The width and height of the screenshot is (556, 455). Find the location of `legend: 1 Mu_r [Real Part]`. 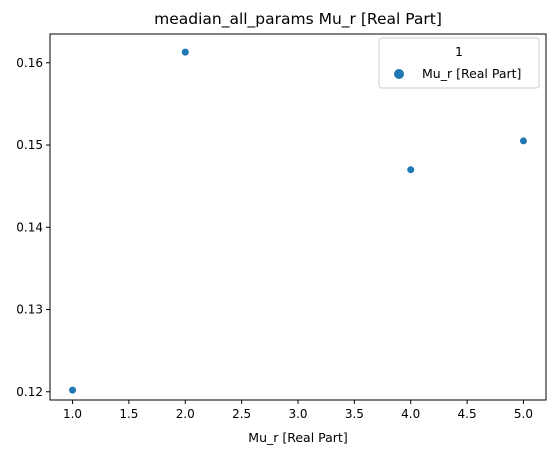

legend: 1 Mu_r [Real Part] is located at coordinates (459, 63).